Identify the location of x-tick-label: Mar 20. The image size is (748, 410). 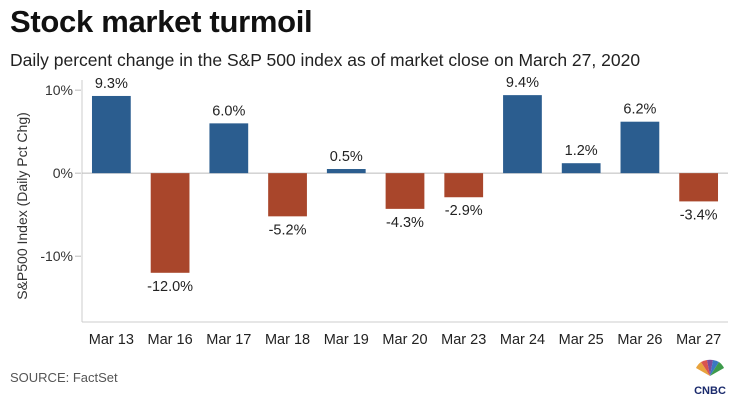
(404, 340).